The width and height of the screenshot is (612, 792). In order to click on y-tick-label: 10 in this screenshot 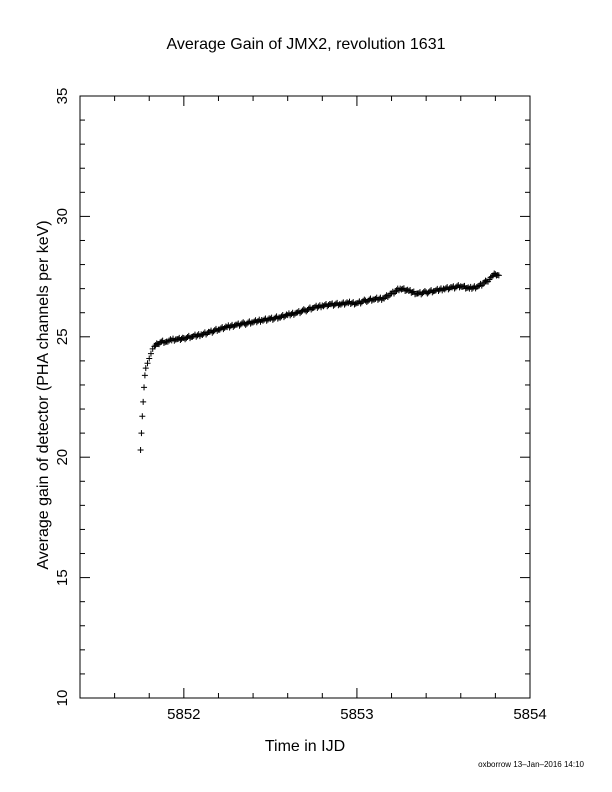, I will do `click(62, 698)`.